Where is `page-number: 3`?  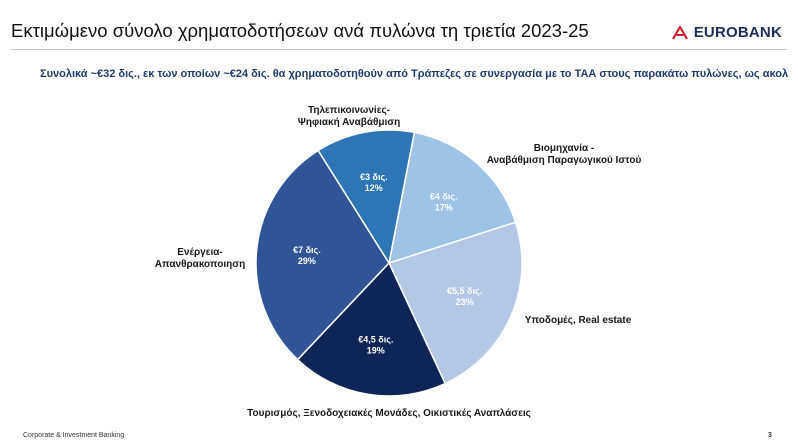 page-number: 3 is located at coordinates (770, 435).